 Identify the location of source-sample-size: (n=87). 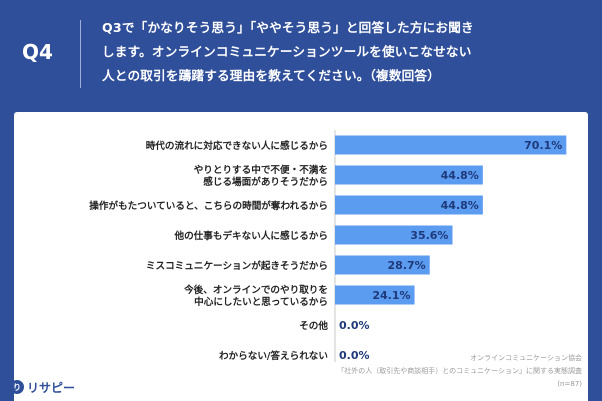
(569, 384).